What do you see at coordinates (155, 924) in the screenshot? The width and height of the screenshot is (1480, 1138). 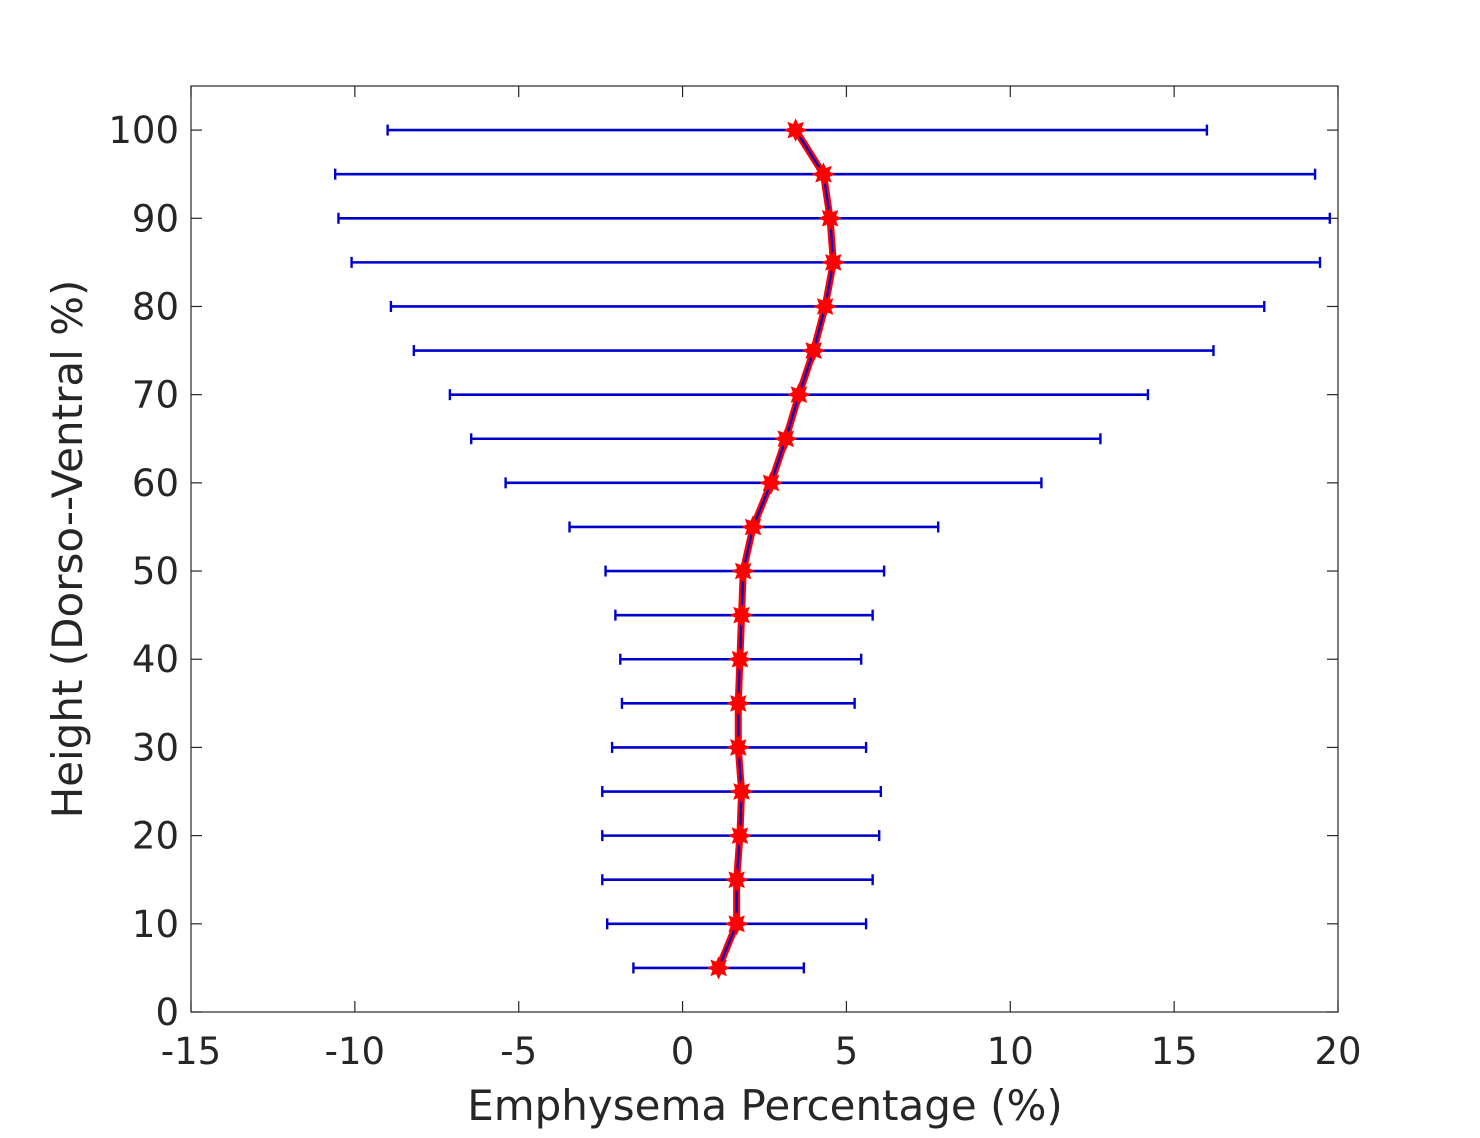 I see `y-tick-label: 10` at bounding box center [155, 924].